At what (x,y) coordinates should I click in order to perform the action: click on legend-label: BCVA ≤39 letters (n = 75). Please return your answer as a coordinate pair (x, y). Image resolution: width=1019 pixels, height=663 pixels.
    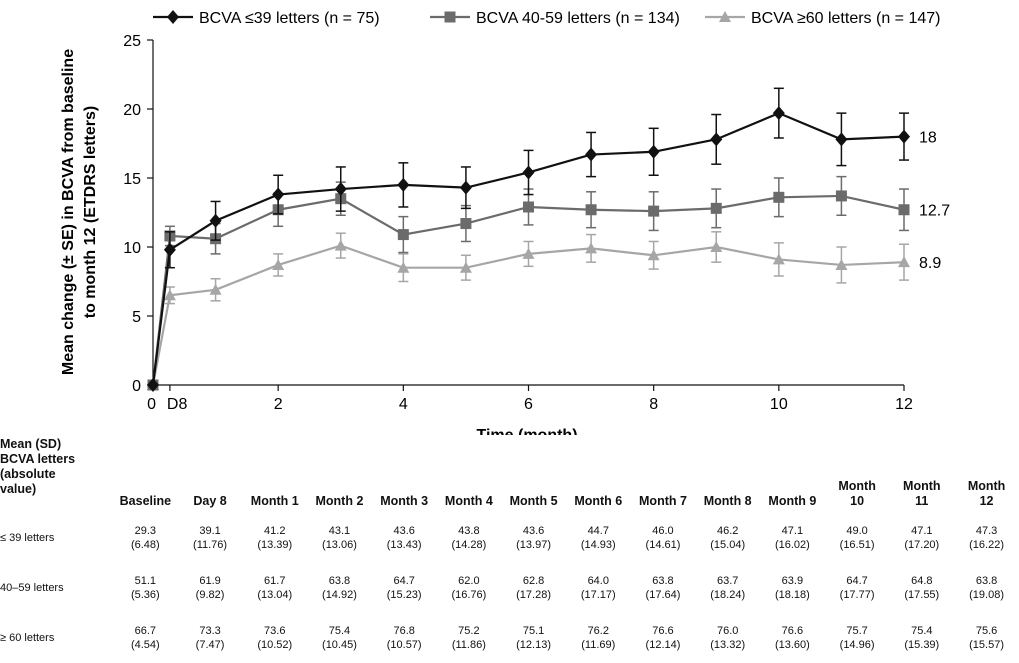
    Looking at the image, I should click on (289, 18).